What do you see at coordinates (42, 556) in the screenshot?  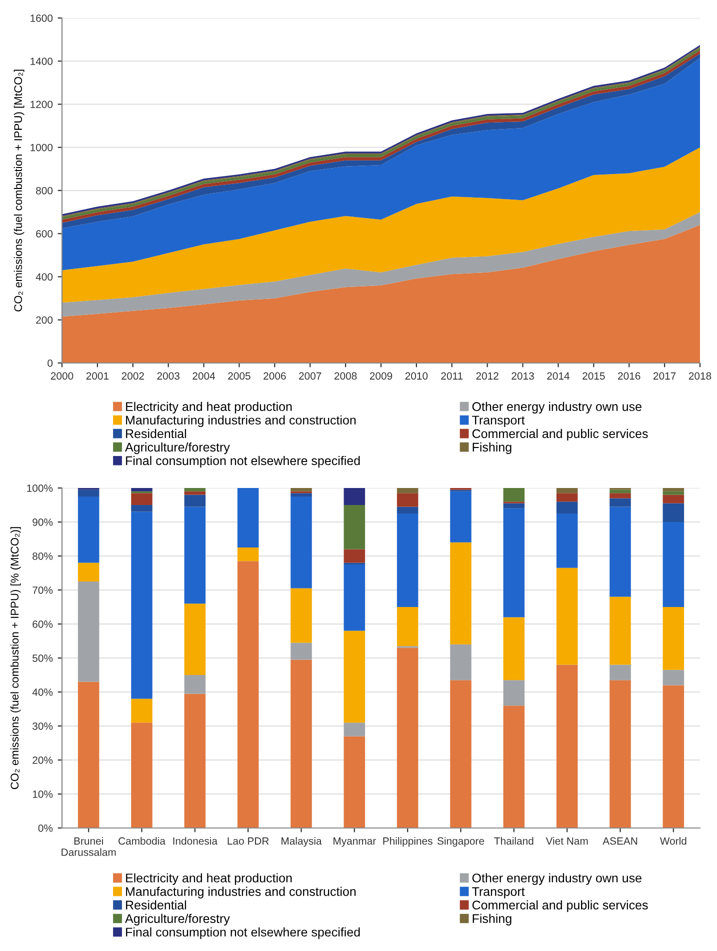 I see `y-tick-label: 80%` at bounding box center [42, 556].